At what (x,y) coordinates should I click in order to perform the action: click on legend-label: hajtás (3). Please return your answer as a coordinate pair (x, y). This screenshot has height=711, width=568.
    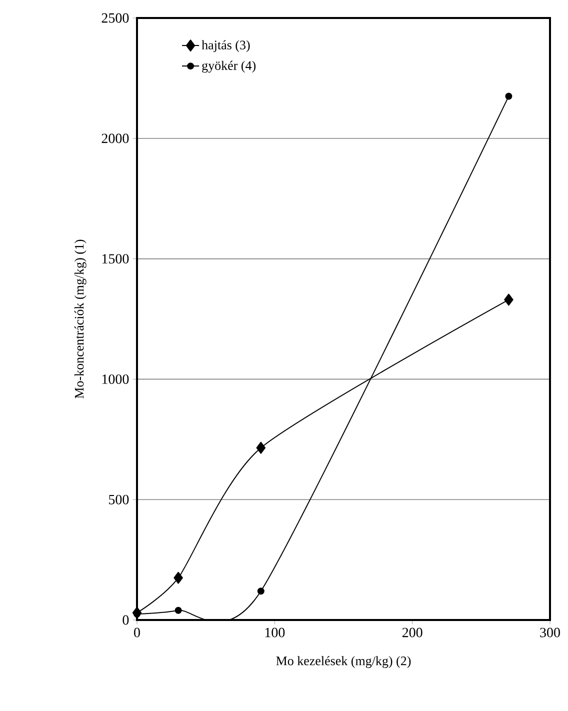
    Looking at the image, I should click on (226, 46).